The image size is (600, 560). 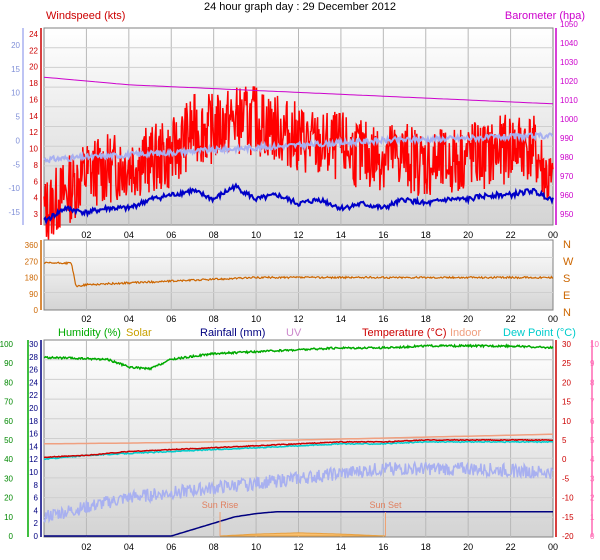 What do you see at coordinates (14, 188) in the screenshot?
I see `temp-overlay-y-tick-label: -10` at bounding box center [14, 188].